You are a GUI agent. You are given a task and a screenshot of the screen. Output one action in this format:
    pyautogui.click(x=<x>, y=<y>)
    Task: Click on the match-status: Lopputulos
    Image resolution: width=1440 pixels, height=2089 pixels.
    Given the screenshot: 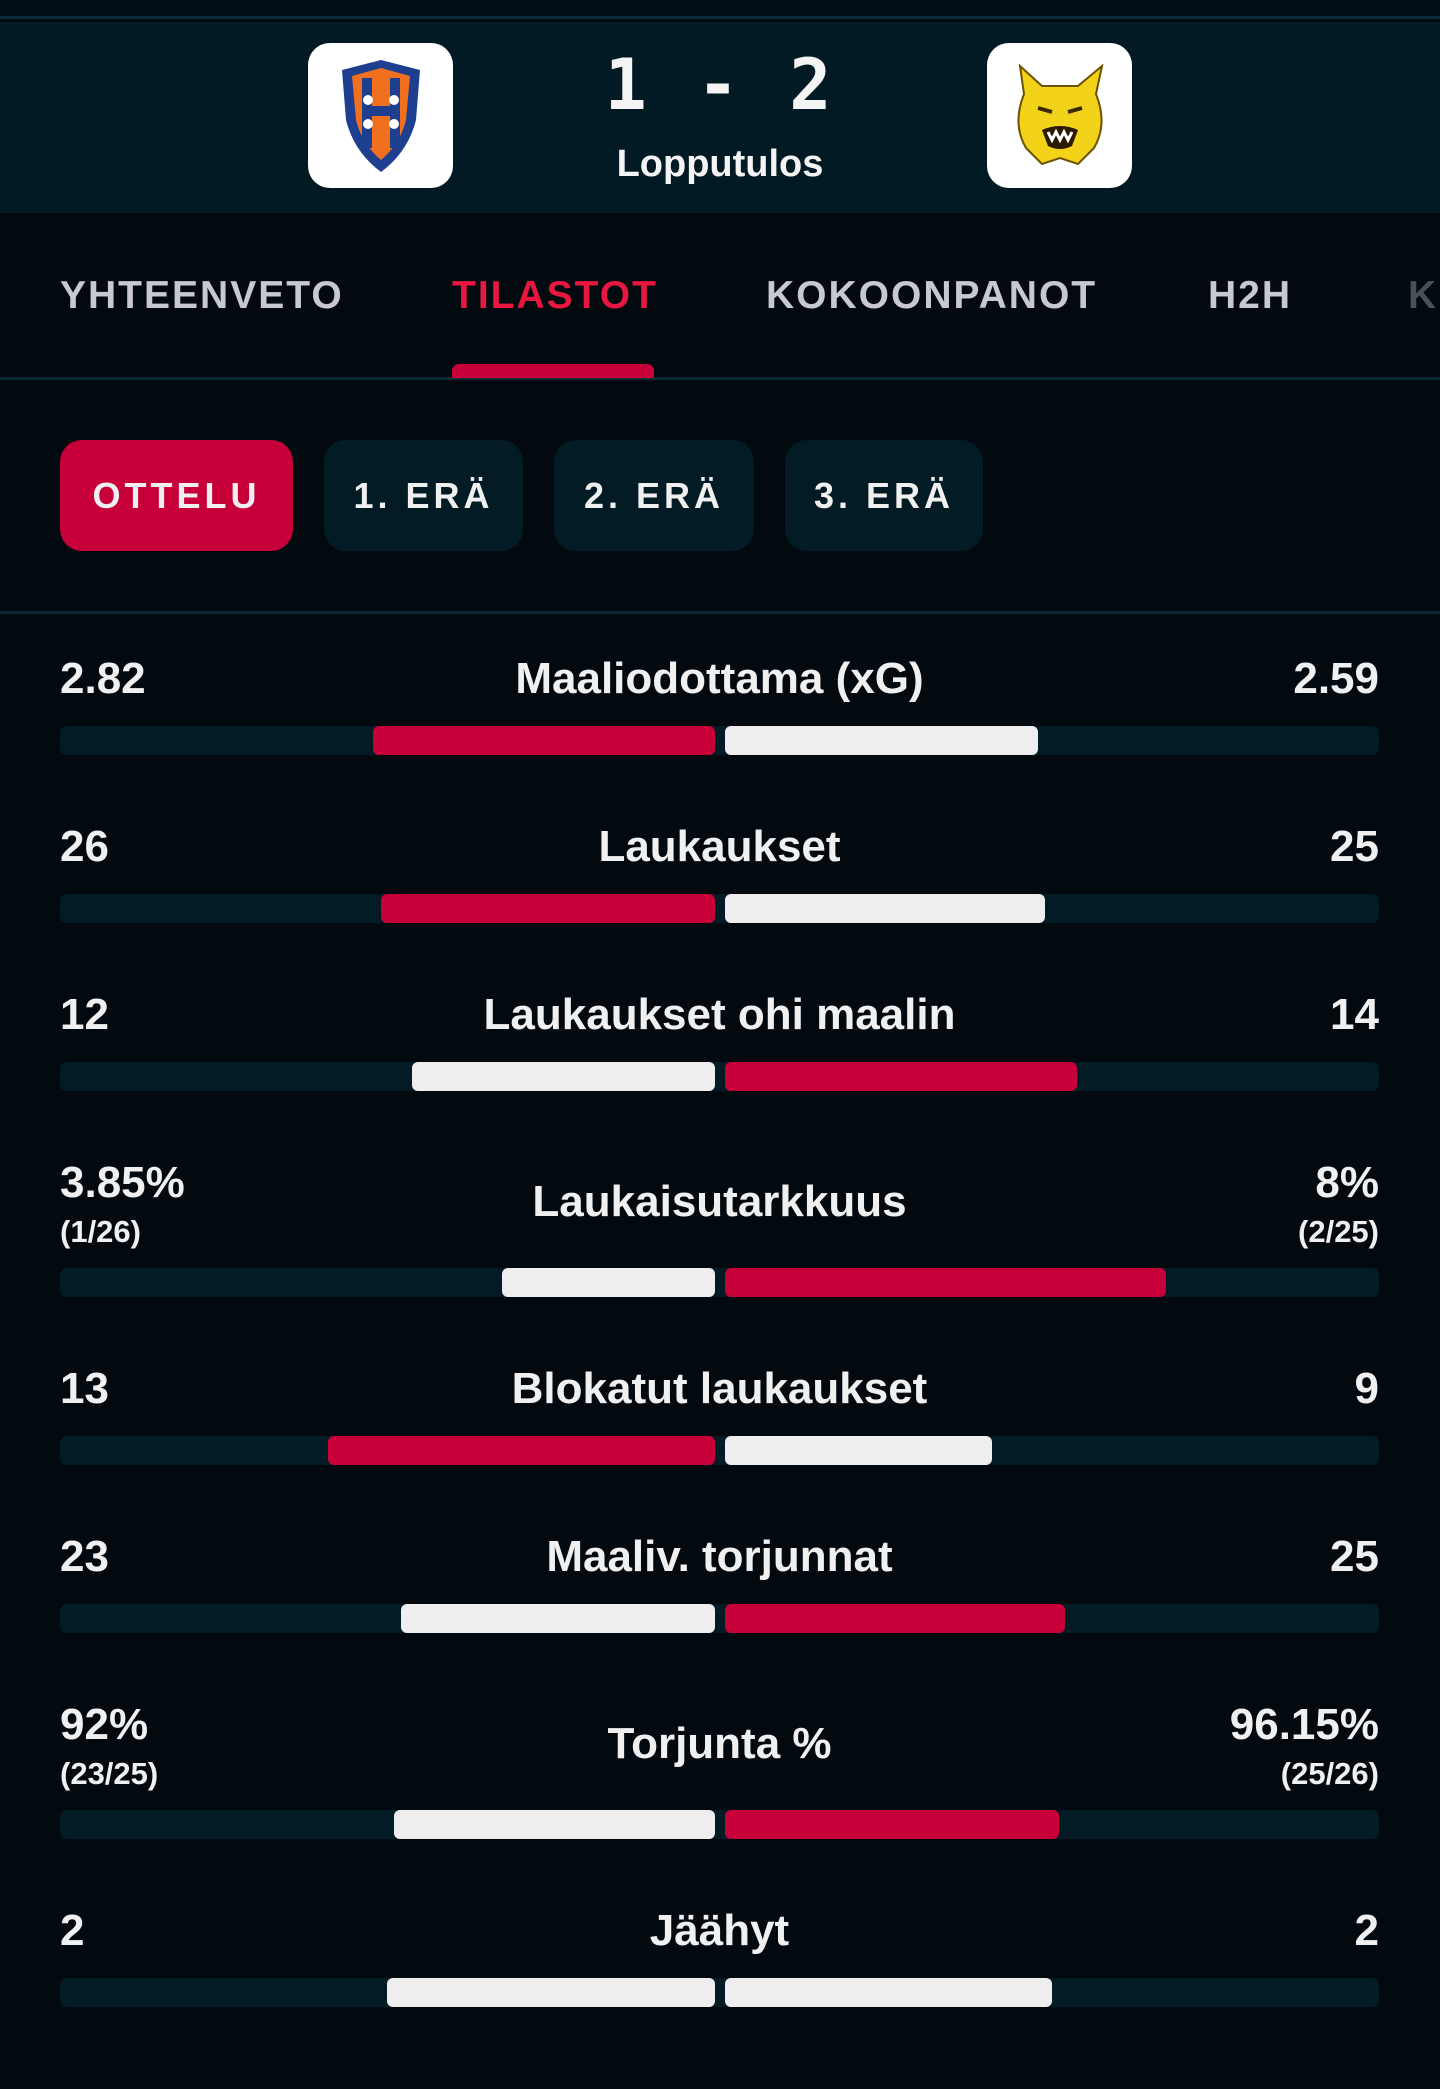 What is the action you would take?
    pyautogui.click(x=720, y=164)
    